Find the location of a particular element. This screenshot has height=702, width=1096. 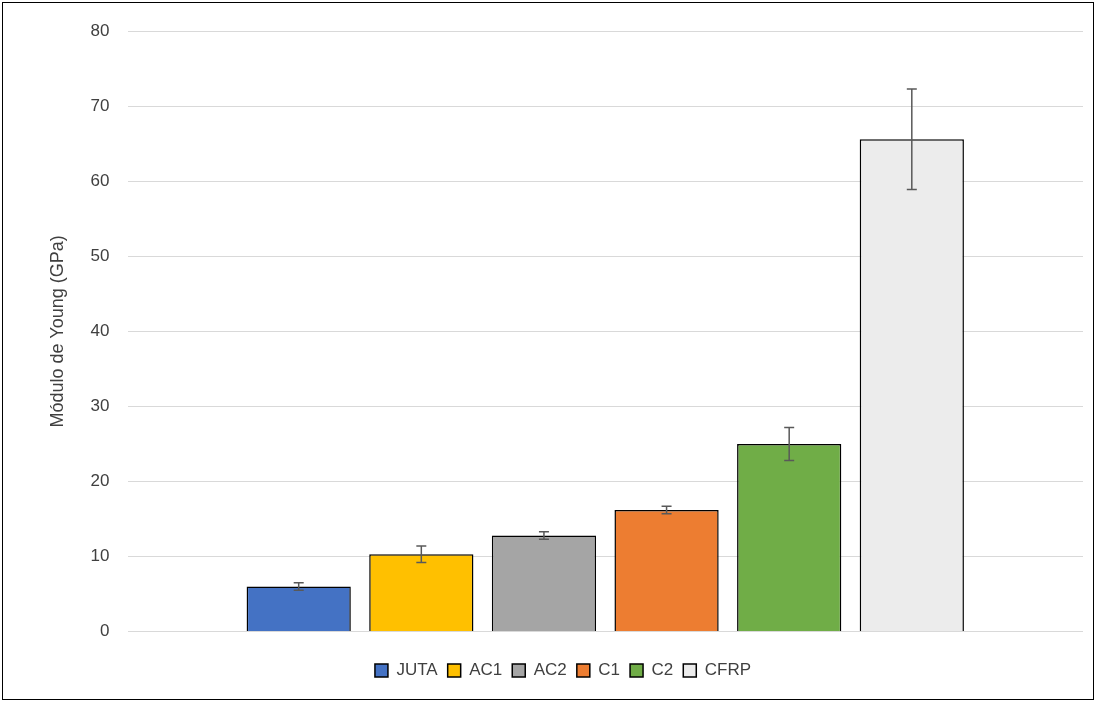

y-tick-label: 30 is located at coordinates (100, 406).